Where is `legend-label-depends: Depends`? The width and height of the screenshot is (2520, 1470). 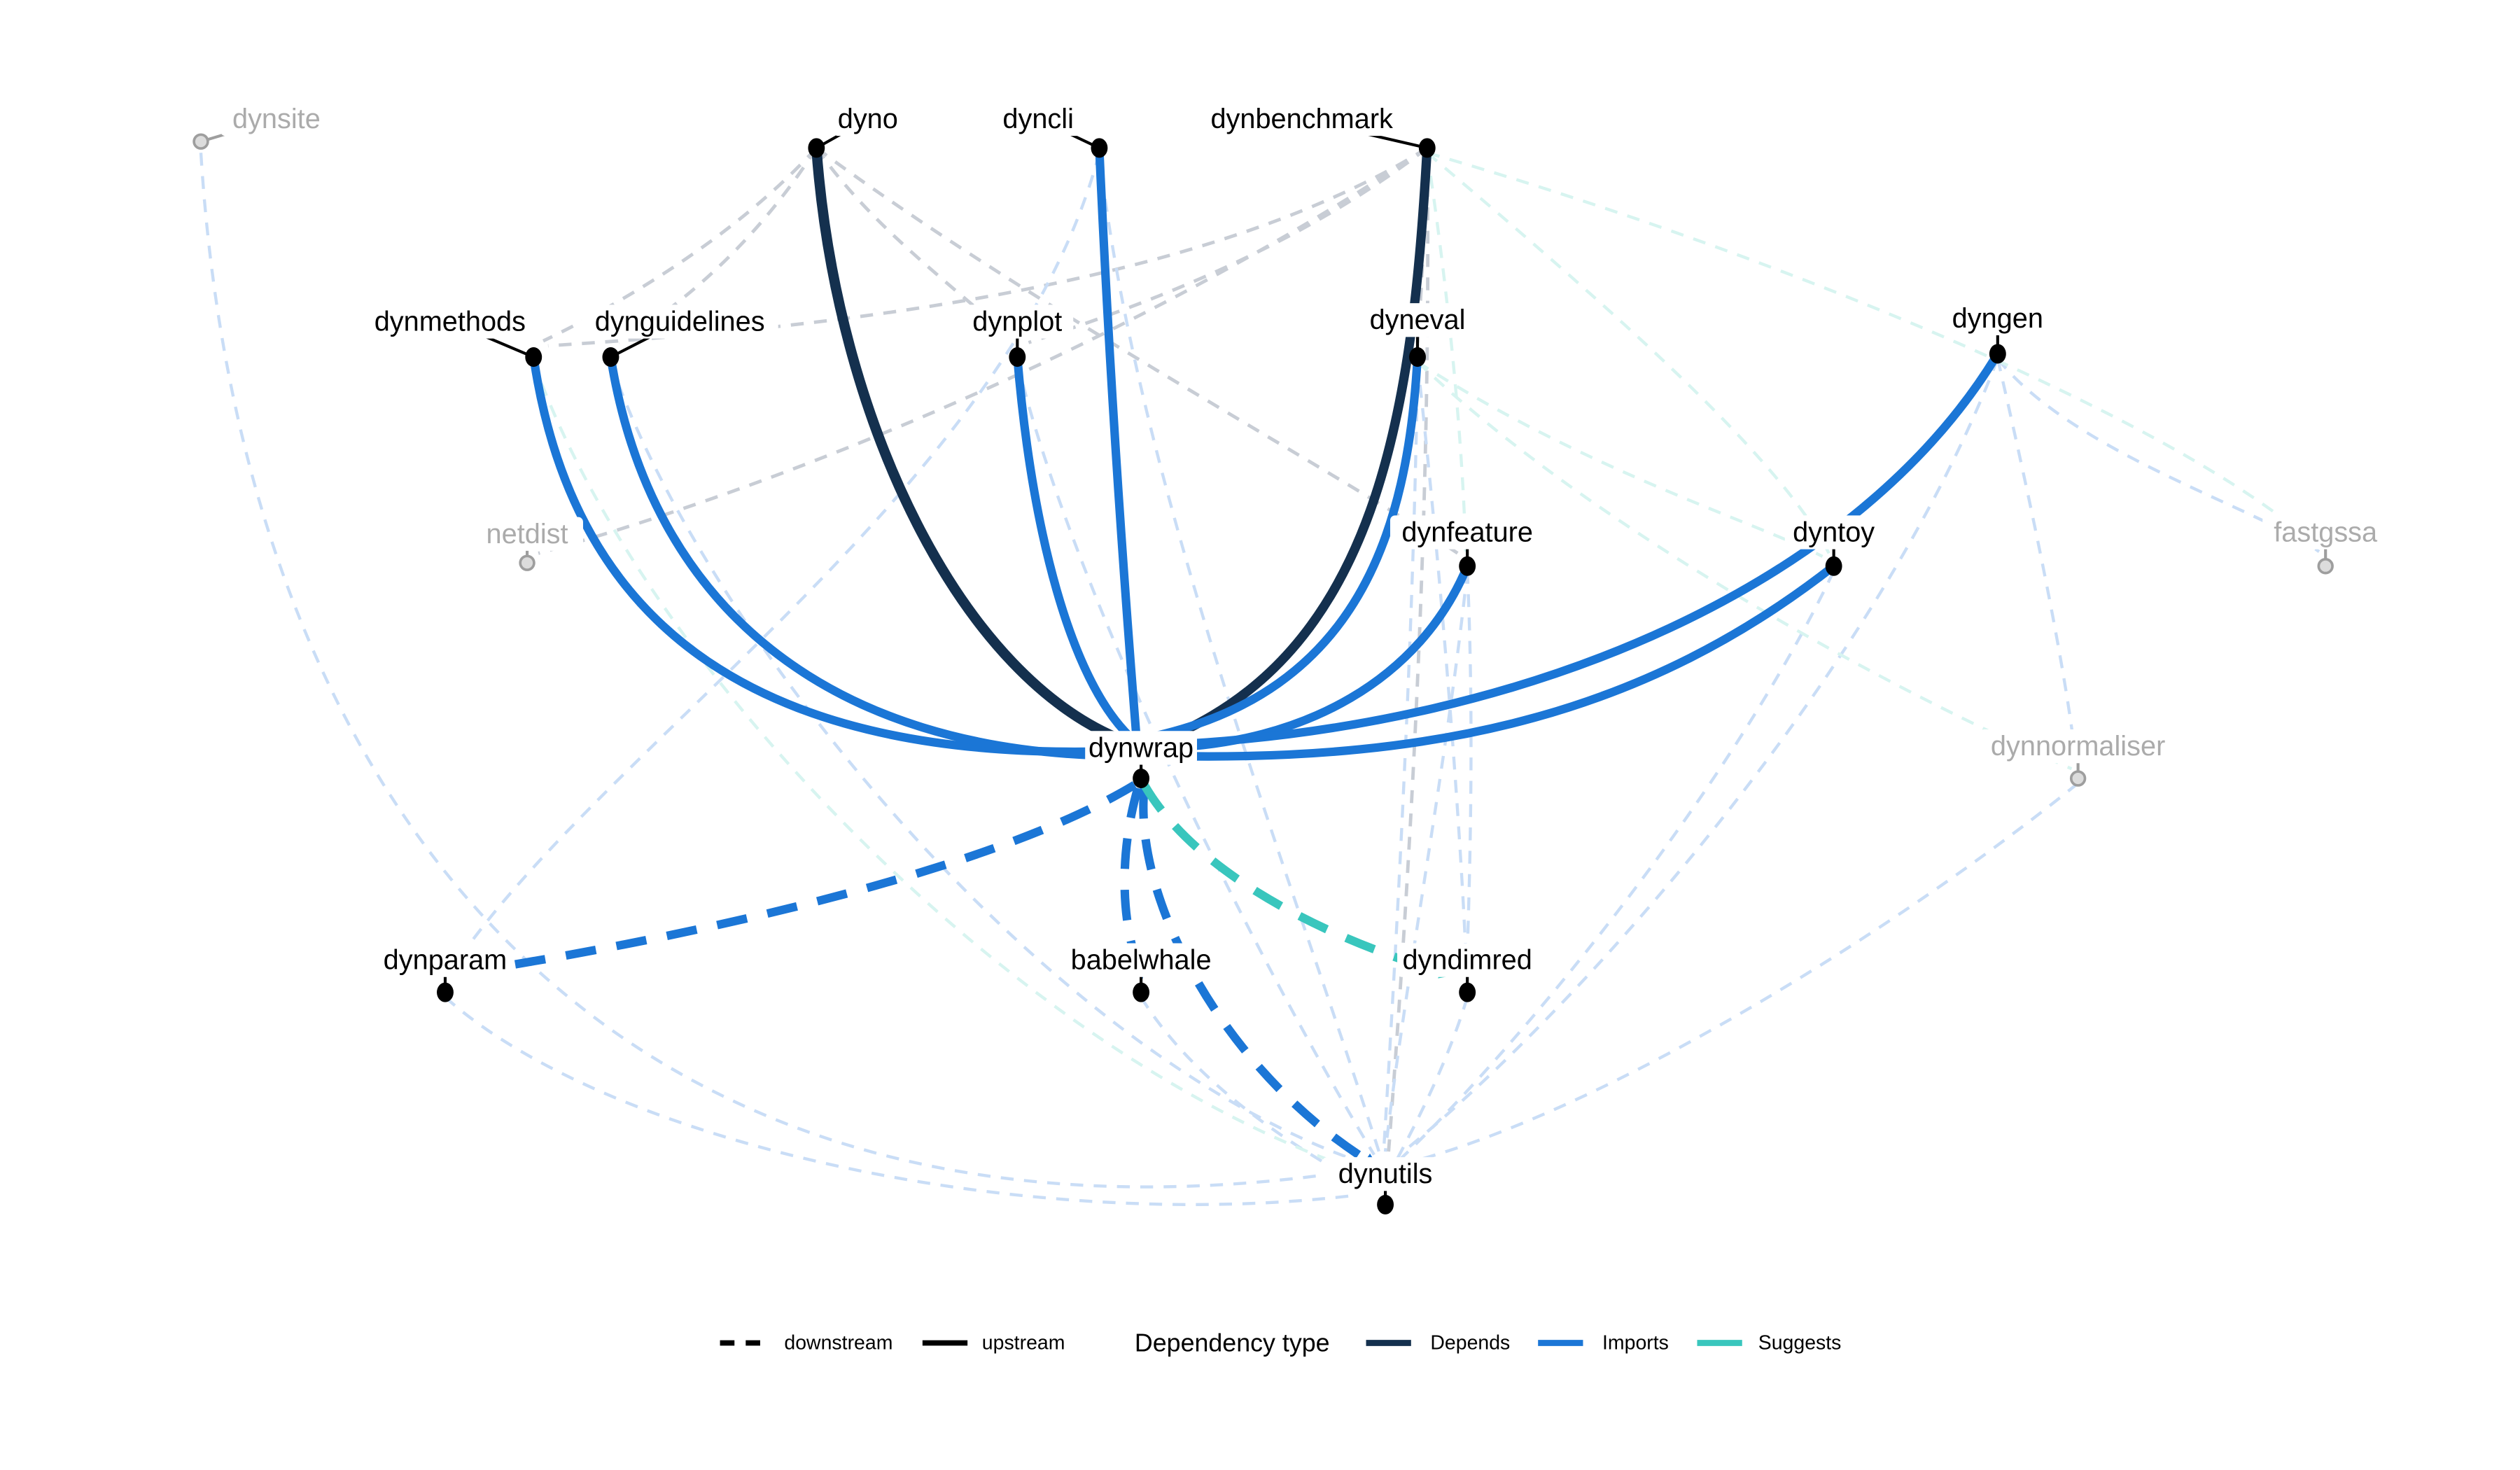 legend-label-depends: Depends is located at coordinates (1470, 1342).